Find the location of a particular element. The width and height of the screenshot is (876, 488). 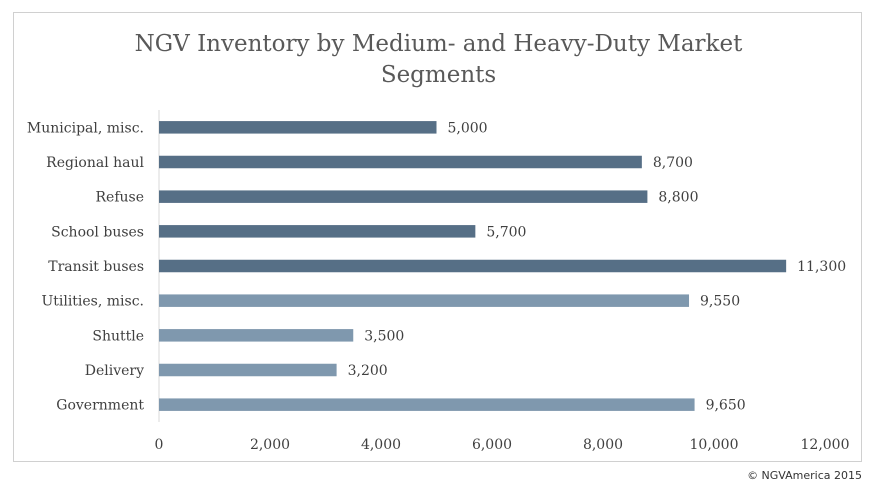

x-tick-label: 0 is located at coordinates (159, 445).